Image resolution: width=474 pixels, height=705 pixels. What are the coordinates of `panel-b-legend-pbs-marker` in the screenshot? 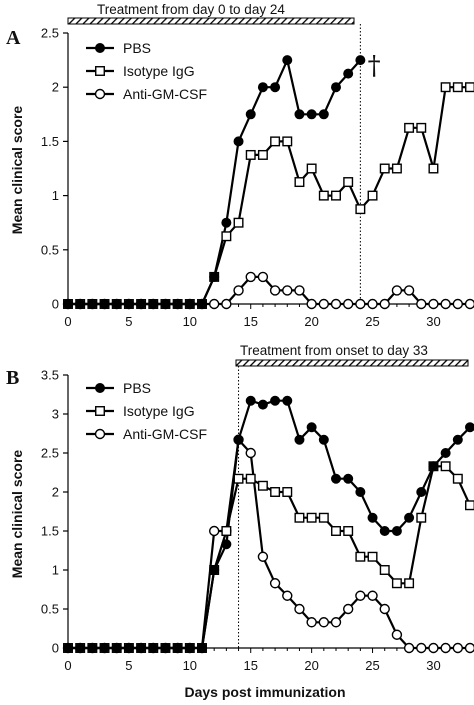 It's located at (100, 388).